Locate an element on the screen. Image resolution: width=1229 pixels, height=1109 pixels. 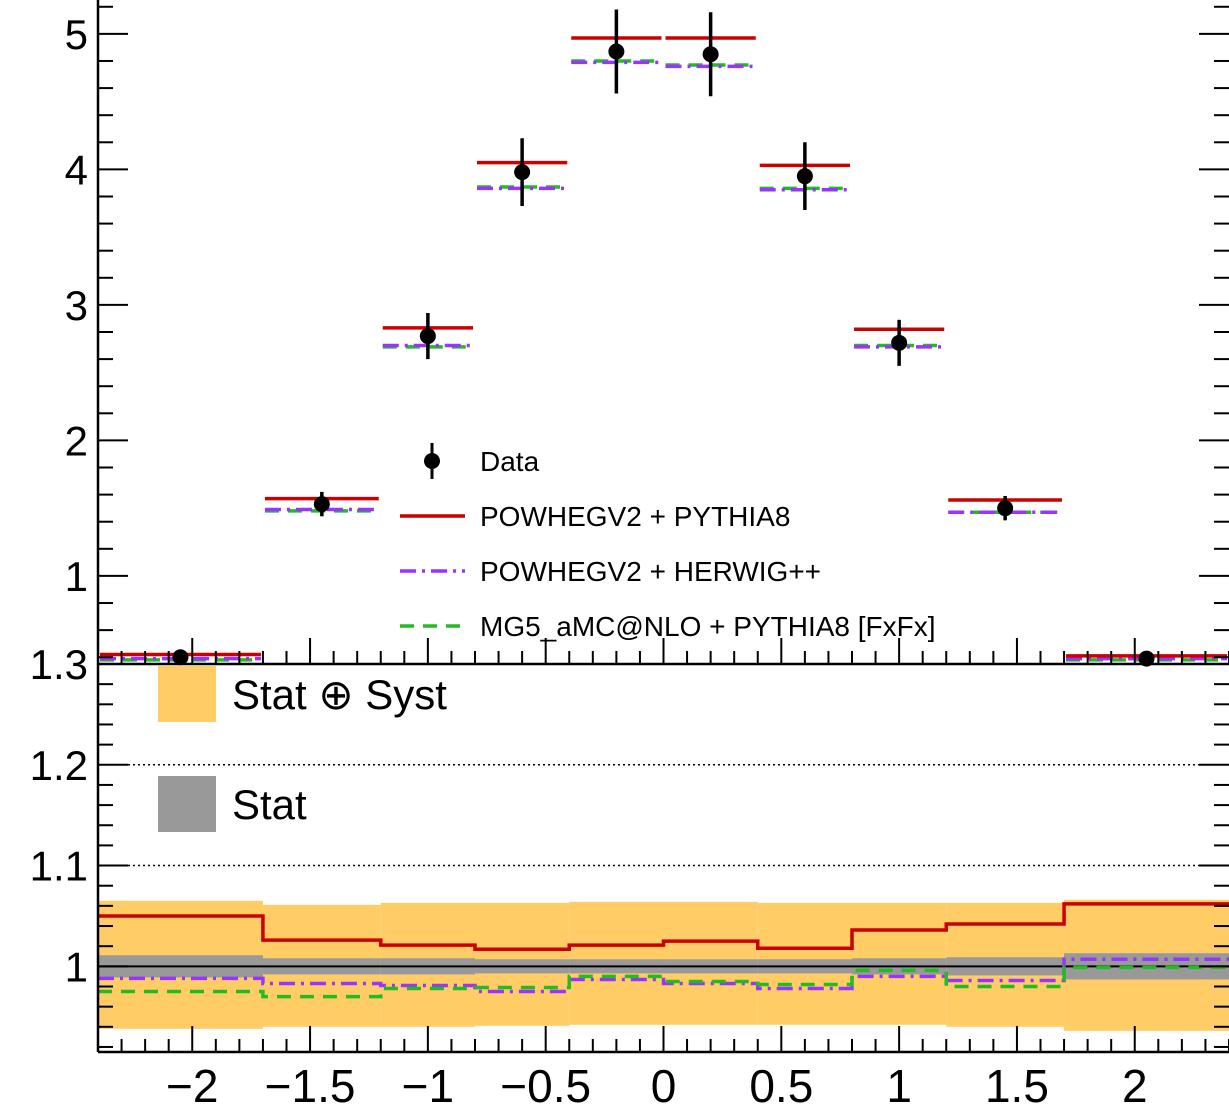
x-tick-label: −1 is located at coordinates (428, 1084).